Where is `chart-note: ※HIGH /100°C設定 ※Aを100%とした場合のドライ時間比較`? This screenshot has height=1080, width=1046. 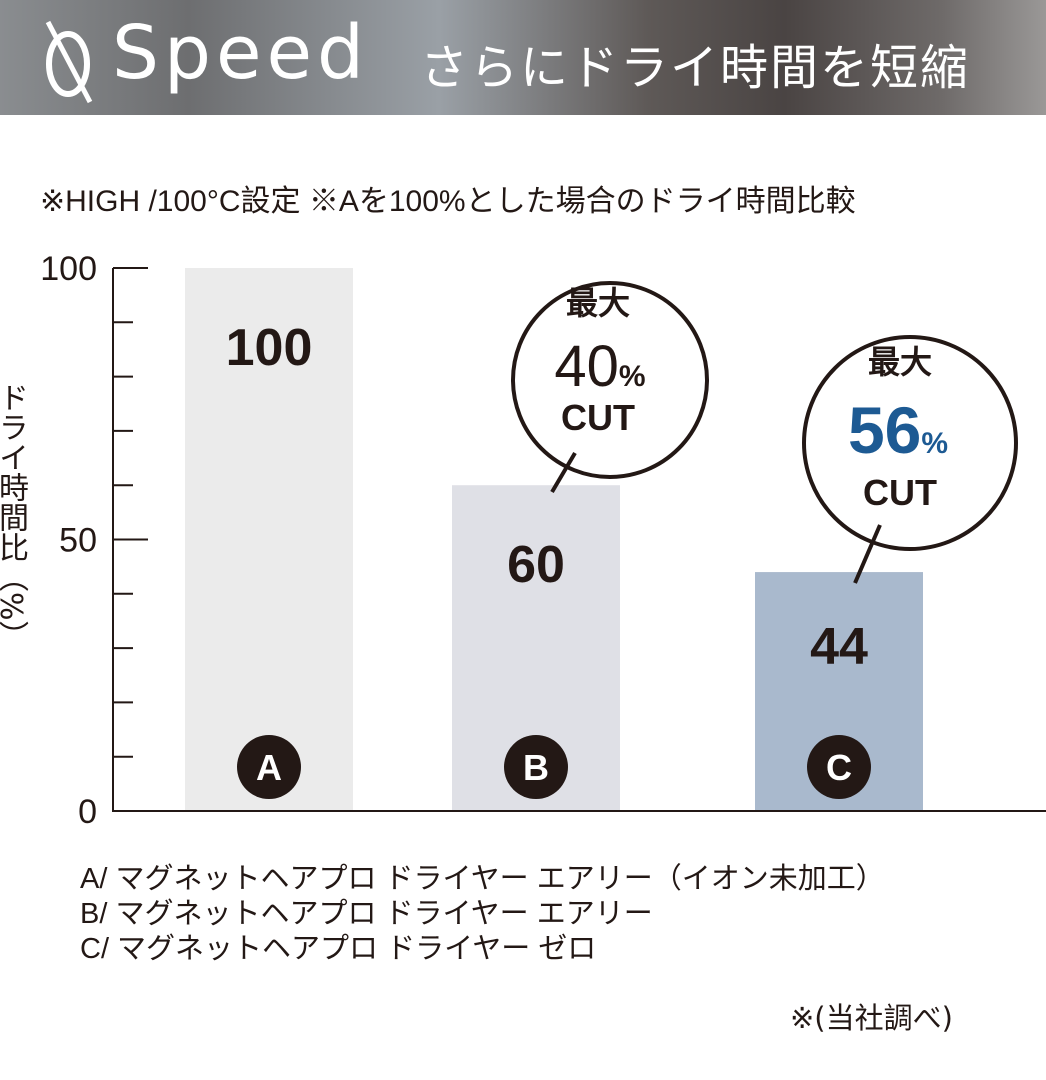 chart-note: ※HIGH /100°C設定 ※Aを100%とした場合のドライ時間比較 is located at coordinates (448, 201).